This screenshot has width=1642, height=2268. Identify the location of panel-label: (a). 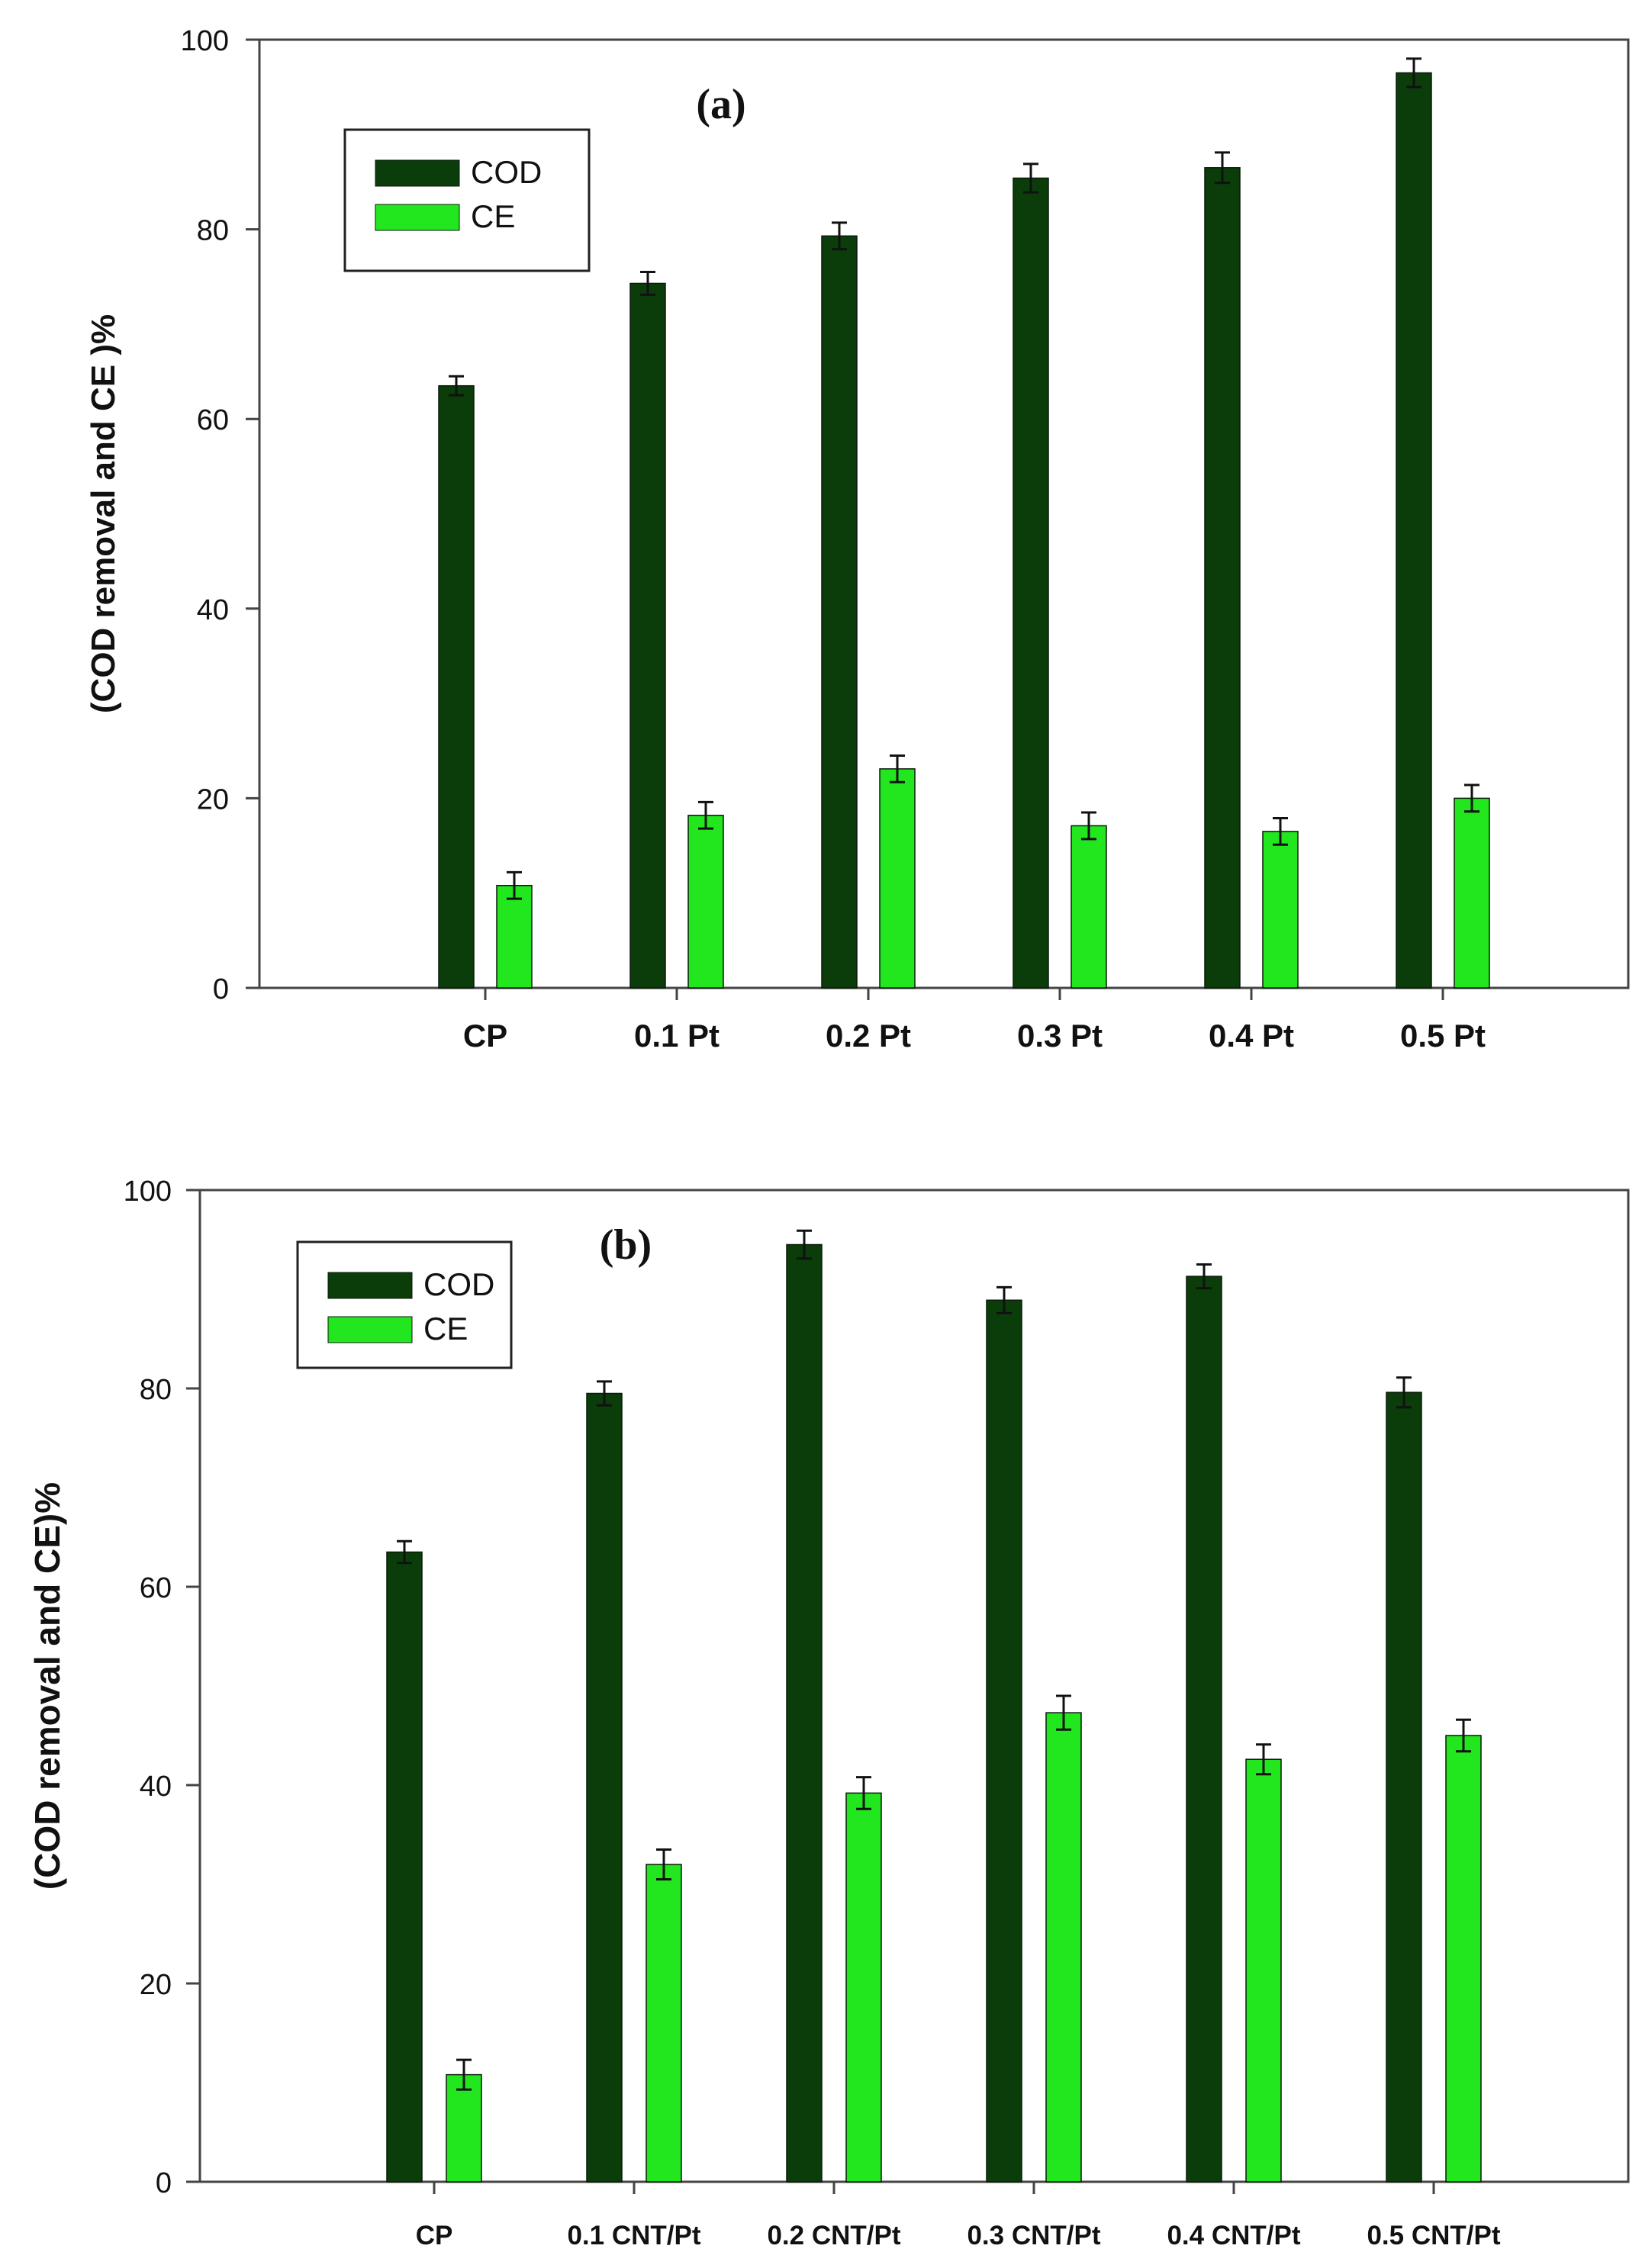
(720, 105).